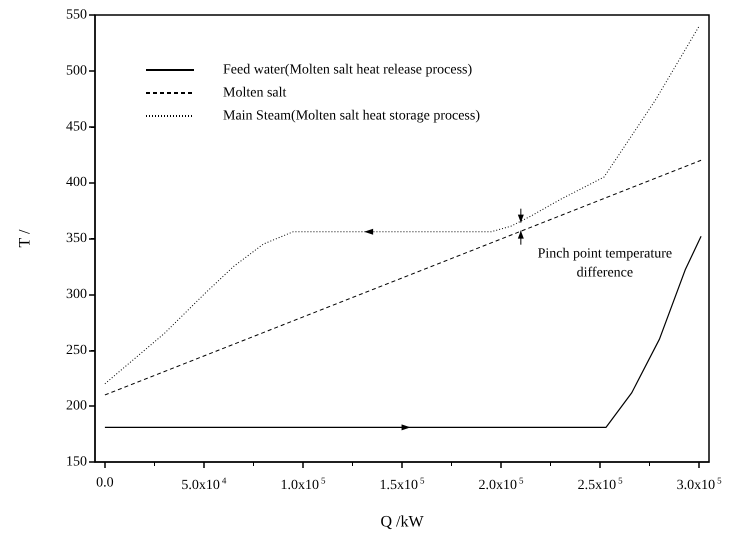 Image resolution: width=730 pixels, height=539 pixels. Describe the element at coordinates (76, 15) in the screenshot. I see `y-tick-label: 550` at that location.